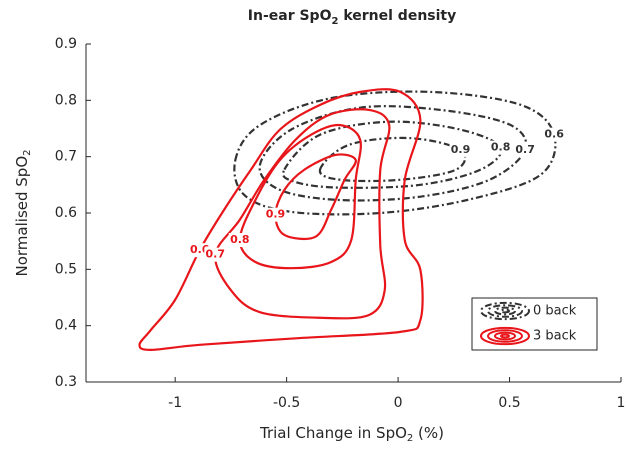  Describe the element at coordinates (621, 403) in the screenshot. I see `x-tick-label: 1` at that location.